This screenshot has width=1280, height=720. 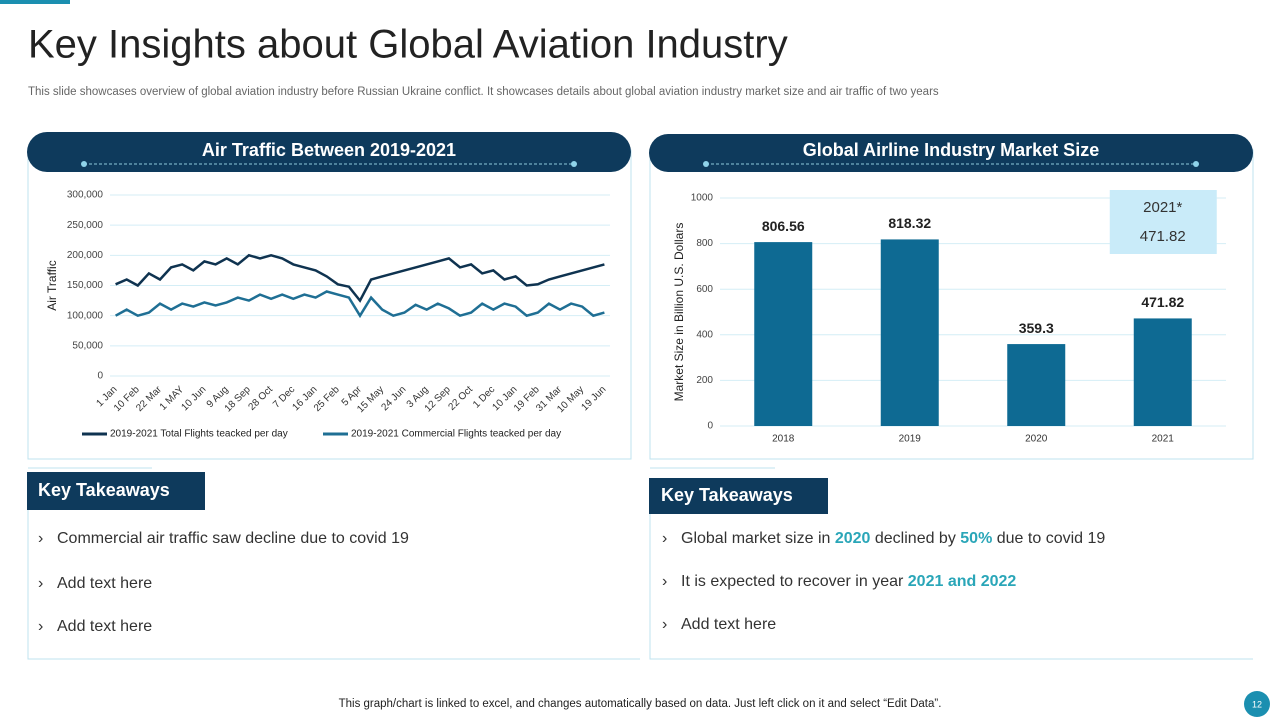 What do you see at coordinates (1162, 207) in the screenshot?
I see `callout-label: 2021*` at bounding box center [1162, 207].